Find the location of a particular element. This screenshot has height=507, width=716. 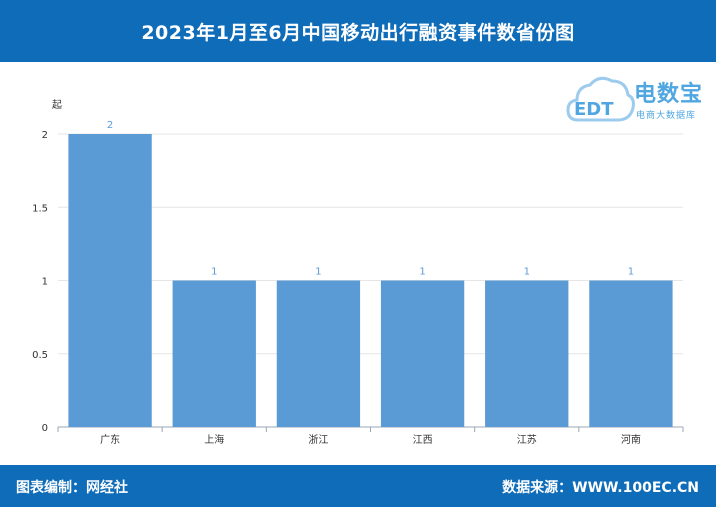

chart-title: 2023年1月至6月中国移动出行融资事件数省份图 is located at coordinates (358, 32).